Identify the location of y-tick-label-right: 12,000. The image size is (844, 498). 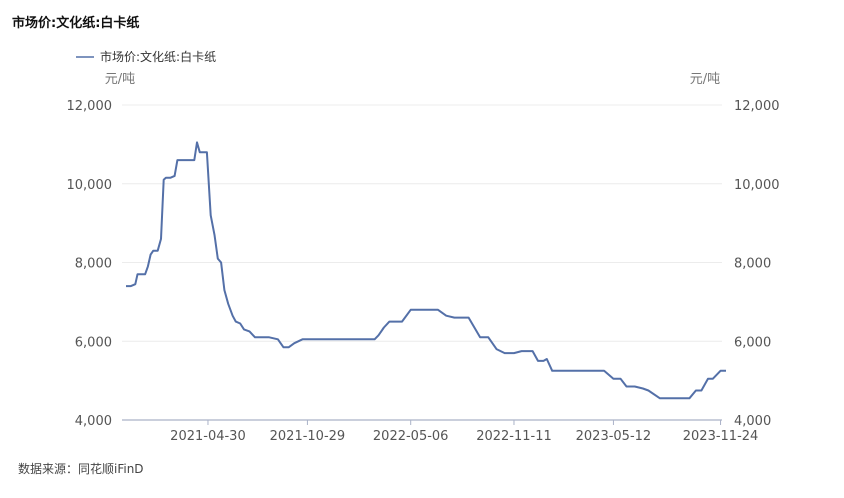
(757, 106).